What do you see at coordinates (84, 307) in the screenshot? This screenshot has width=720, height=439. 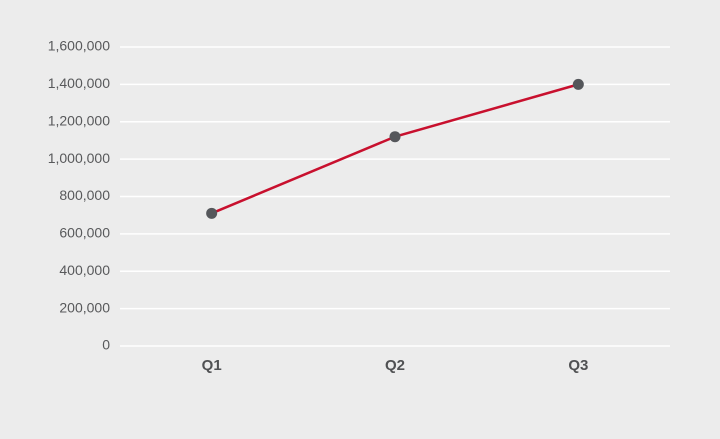 I see `y-tick-label: 200,000` at bounding box center [84, 307].